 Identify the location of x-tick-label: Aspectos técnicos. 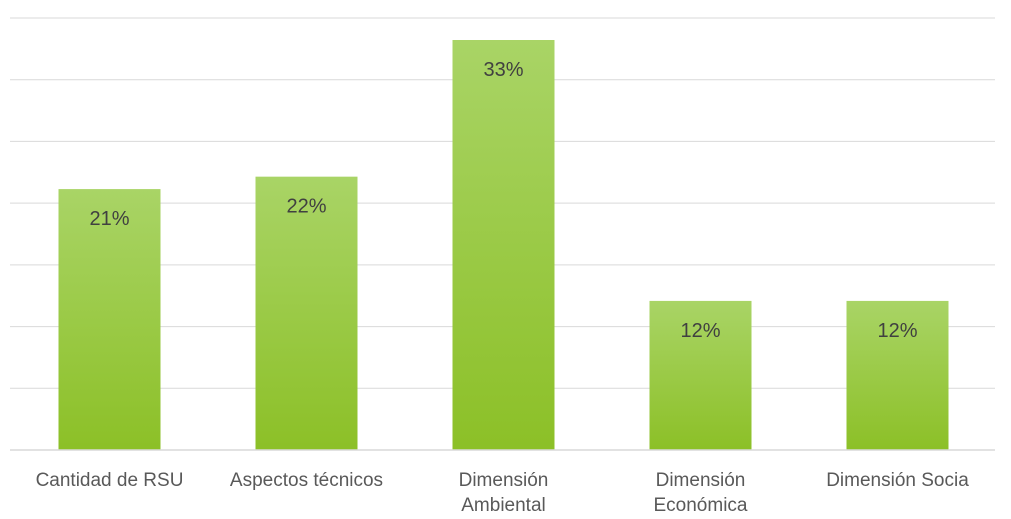
(306, 480).